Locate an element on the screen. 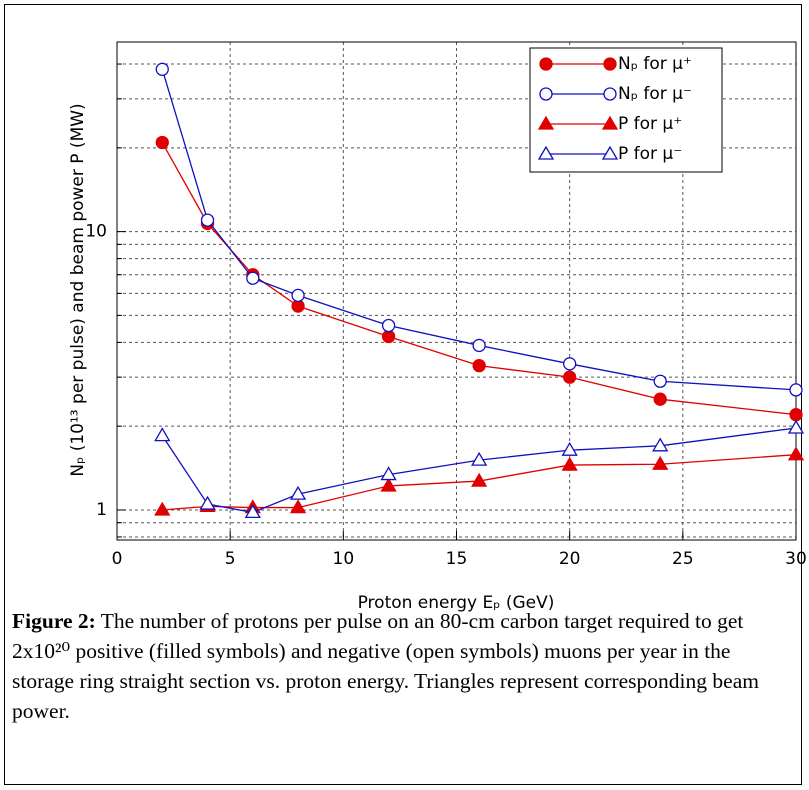  legend-label: P for μ⁻ is located at coordinates (650, 154).